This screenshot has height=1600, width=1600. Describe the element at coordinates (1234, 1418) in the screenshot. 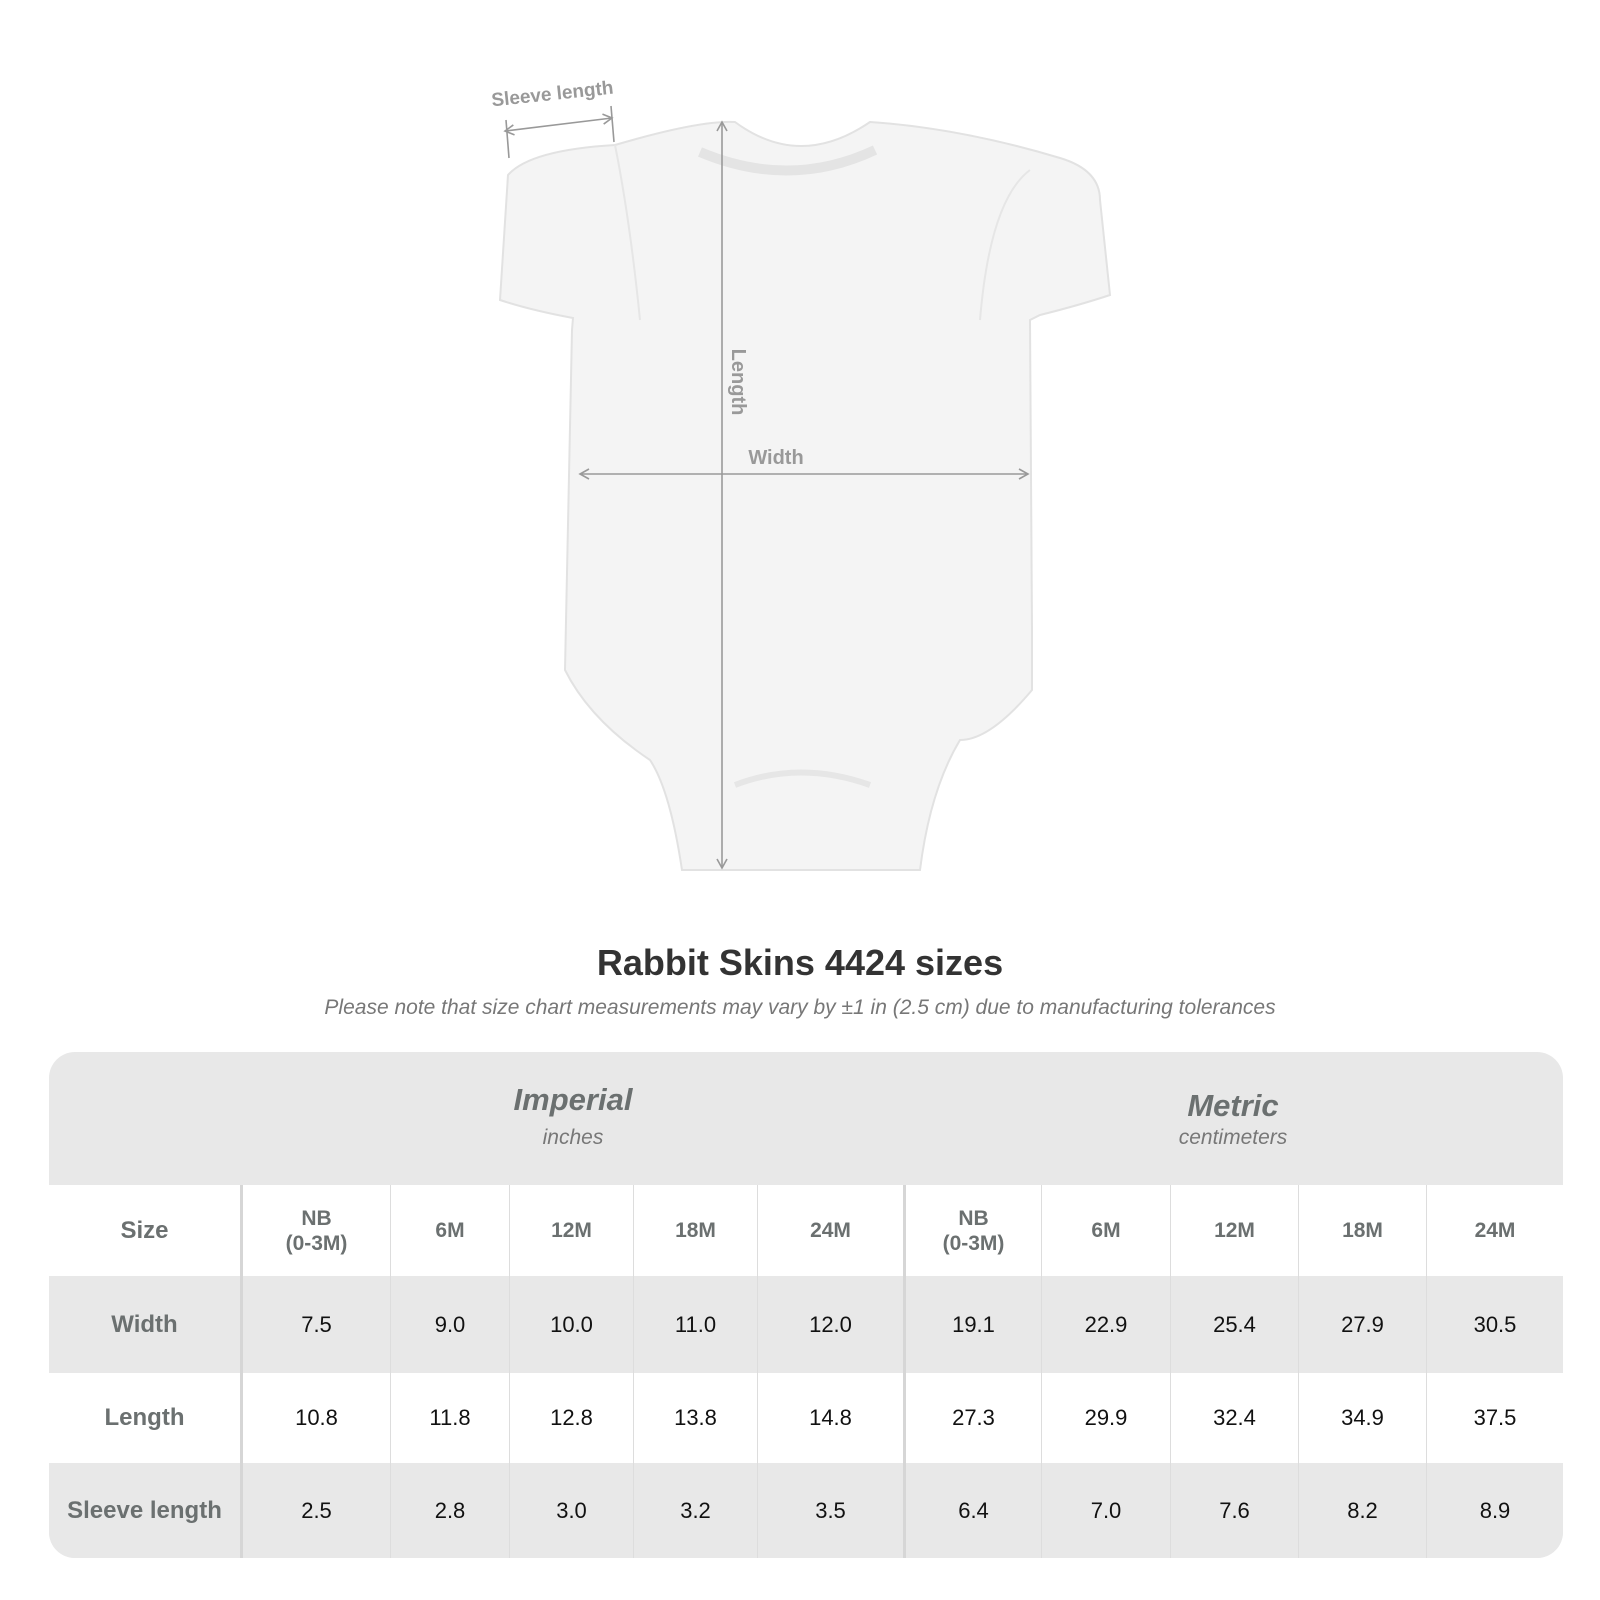

I see `value-cell: 32.4` at that location.